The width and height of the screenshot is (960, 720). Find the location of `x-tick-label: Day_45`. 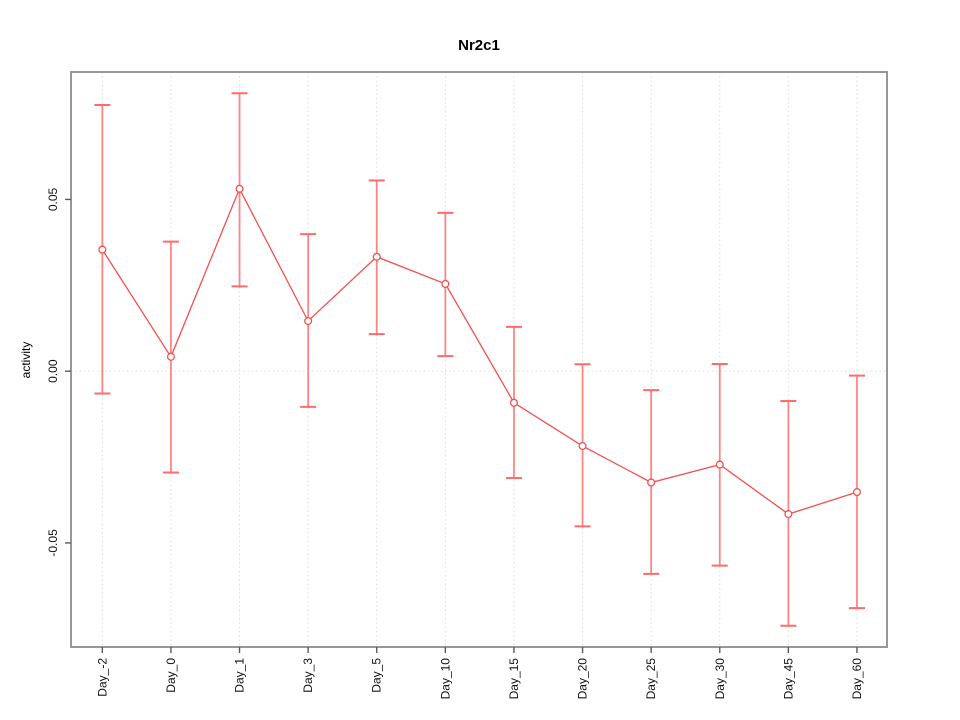

x-tick-label: Day_45 is located at coordinates (788, 679).